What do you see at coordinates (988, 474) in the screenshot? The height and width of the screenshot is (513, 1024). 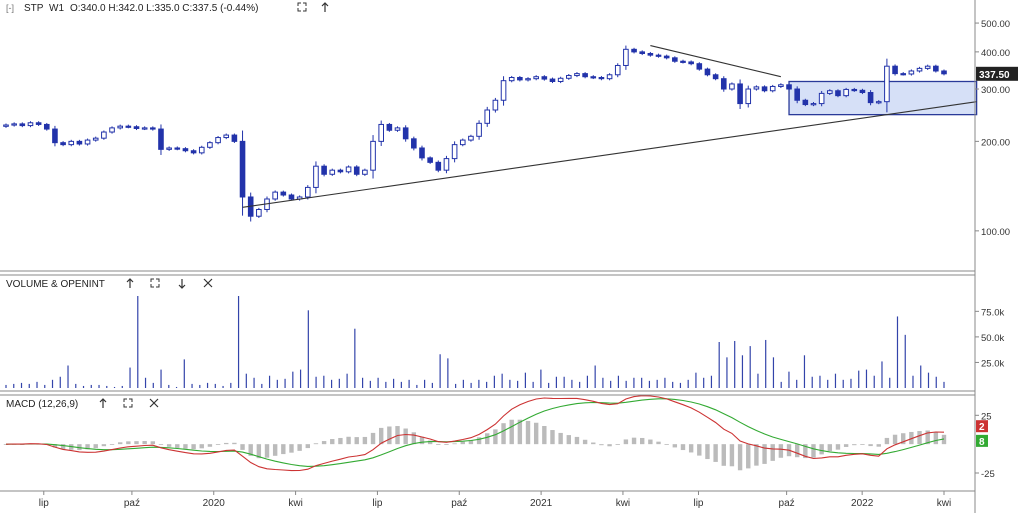 I see `y-tick-label: -25` at bounding box center [988, 474].